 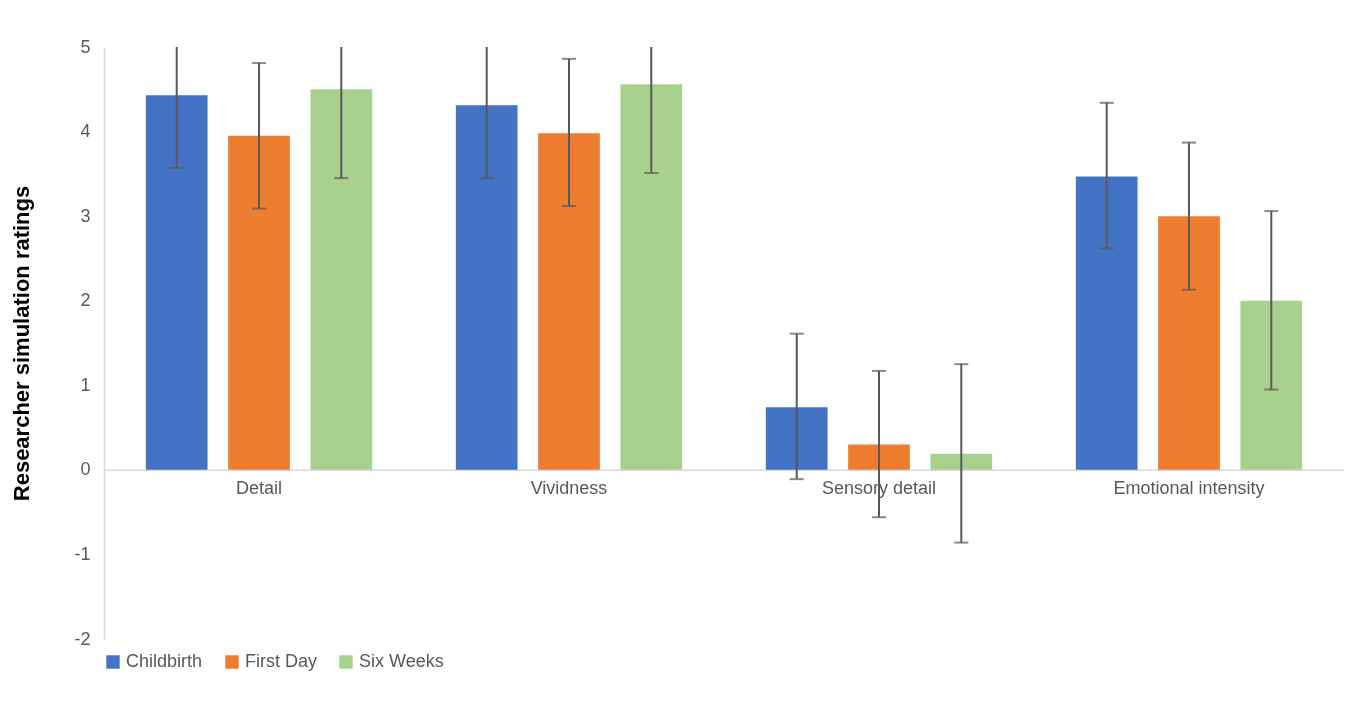 What do you see at coordinates (85, 131) in the screenshot?
I see `y-tick-label: 4` at bounding box center [85, 131].